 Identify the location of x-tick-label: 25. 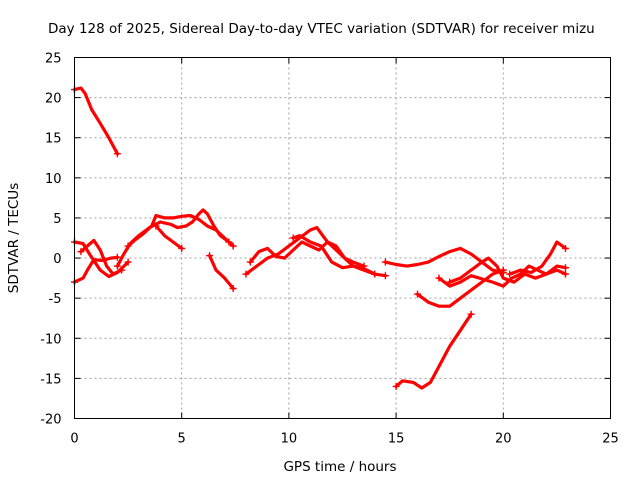
(610, 439).